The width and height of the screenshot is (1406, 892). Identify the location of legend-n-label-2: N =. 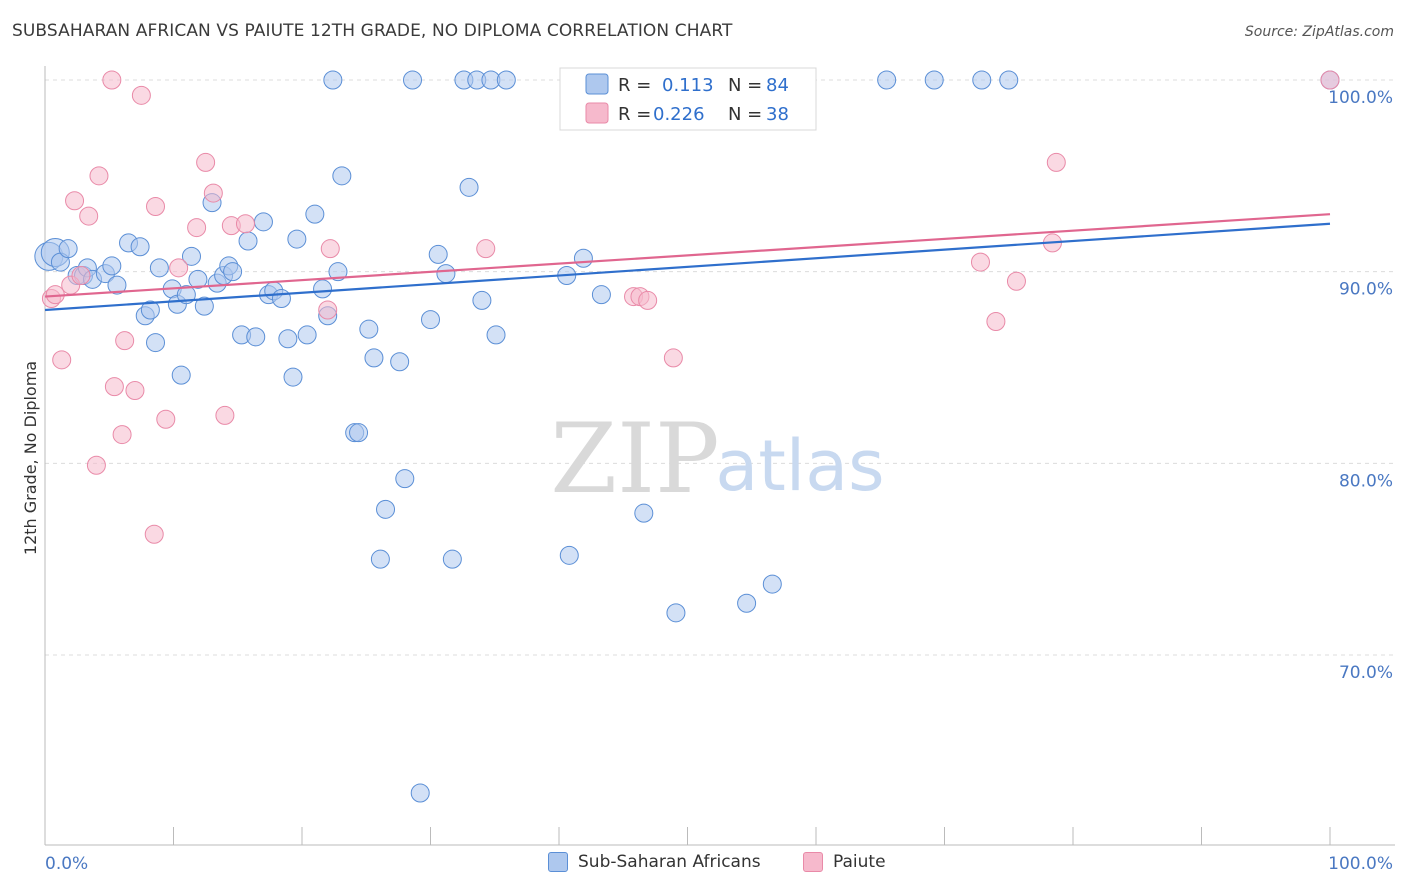
(745, 114).